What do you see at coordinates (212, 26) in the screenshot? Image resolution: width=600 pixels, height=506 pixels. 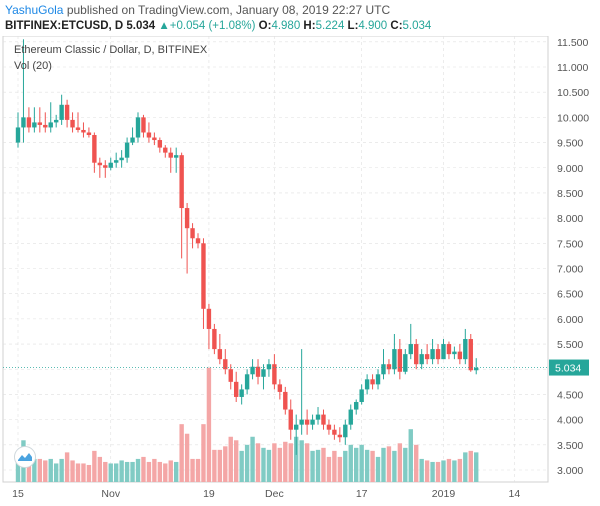 I see `change-value: +0.054 (+1.08%)` at bounding box center [212, 26].